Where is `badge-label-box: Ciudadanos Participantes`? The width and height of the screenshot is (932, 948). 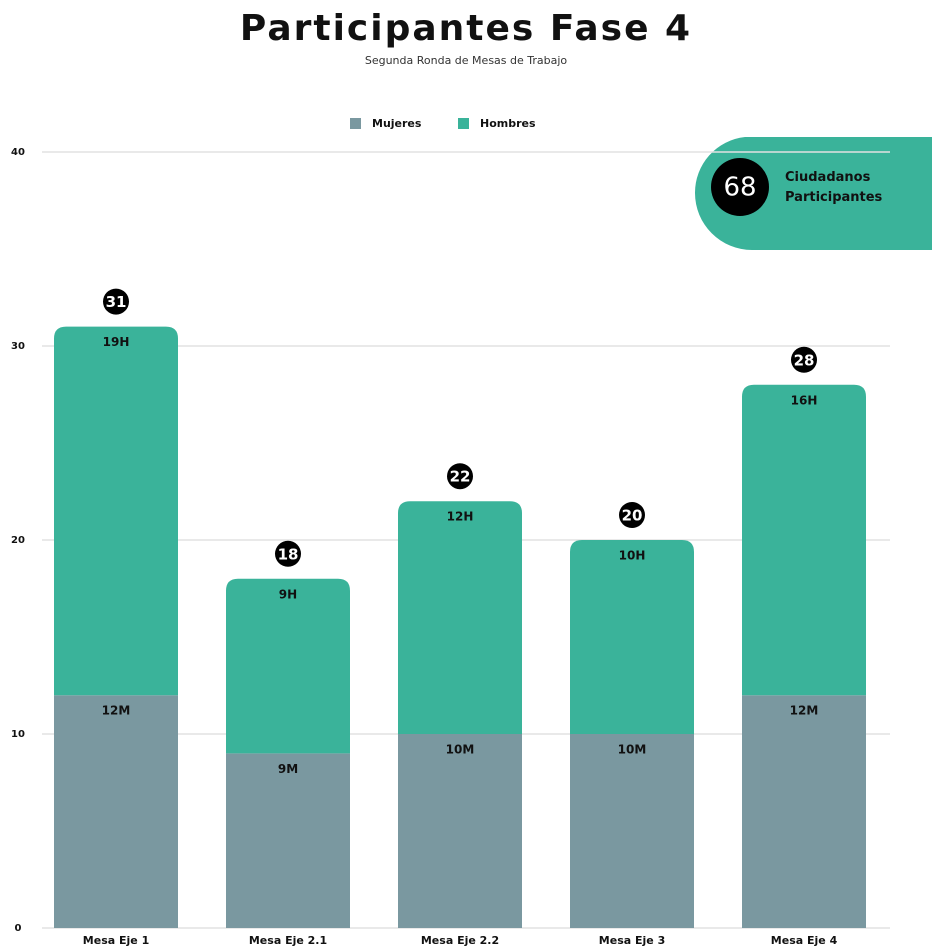
badge-label-box: Ciudadanos Participantes is located at coordinates (834, 187).